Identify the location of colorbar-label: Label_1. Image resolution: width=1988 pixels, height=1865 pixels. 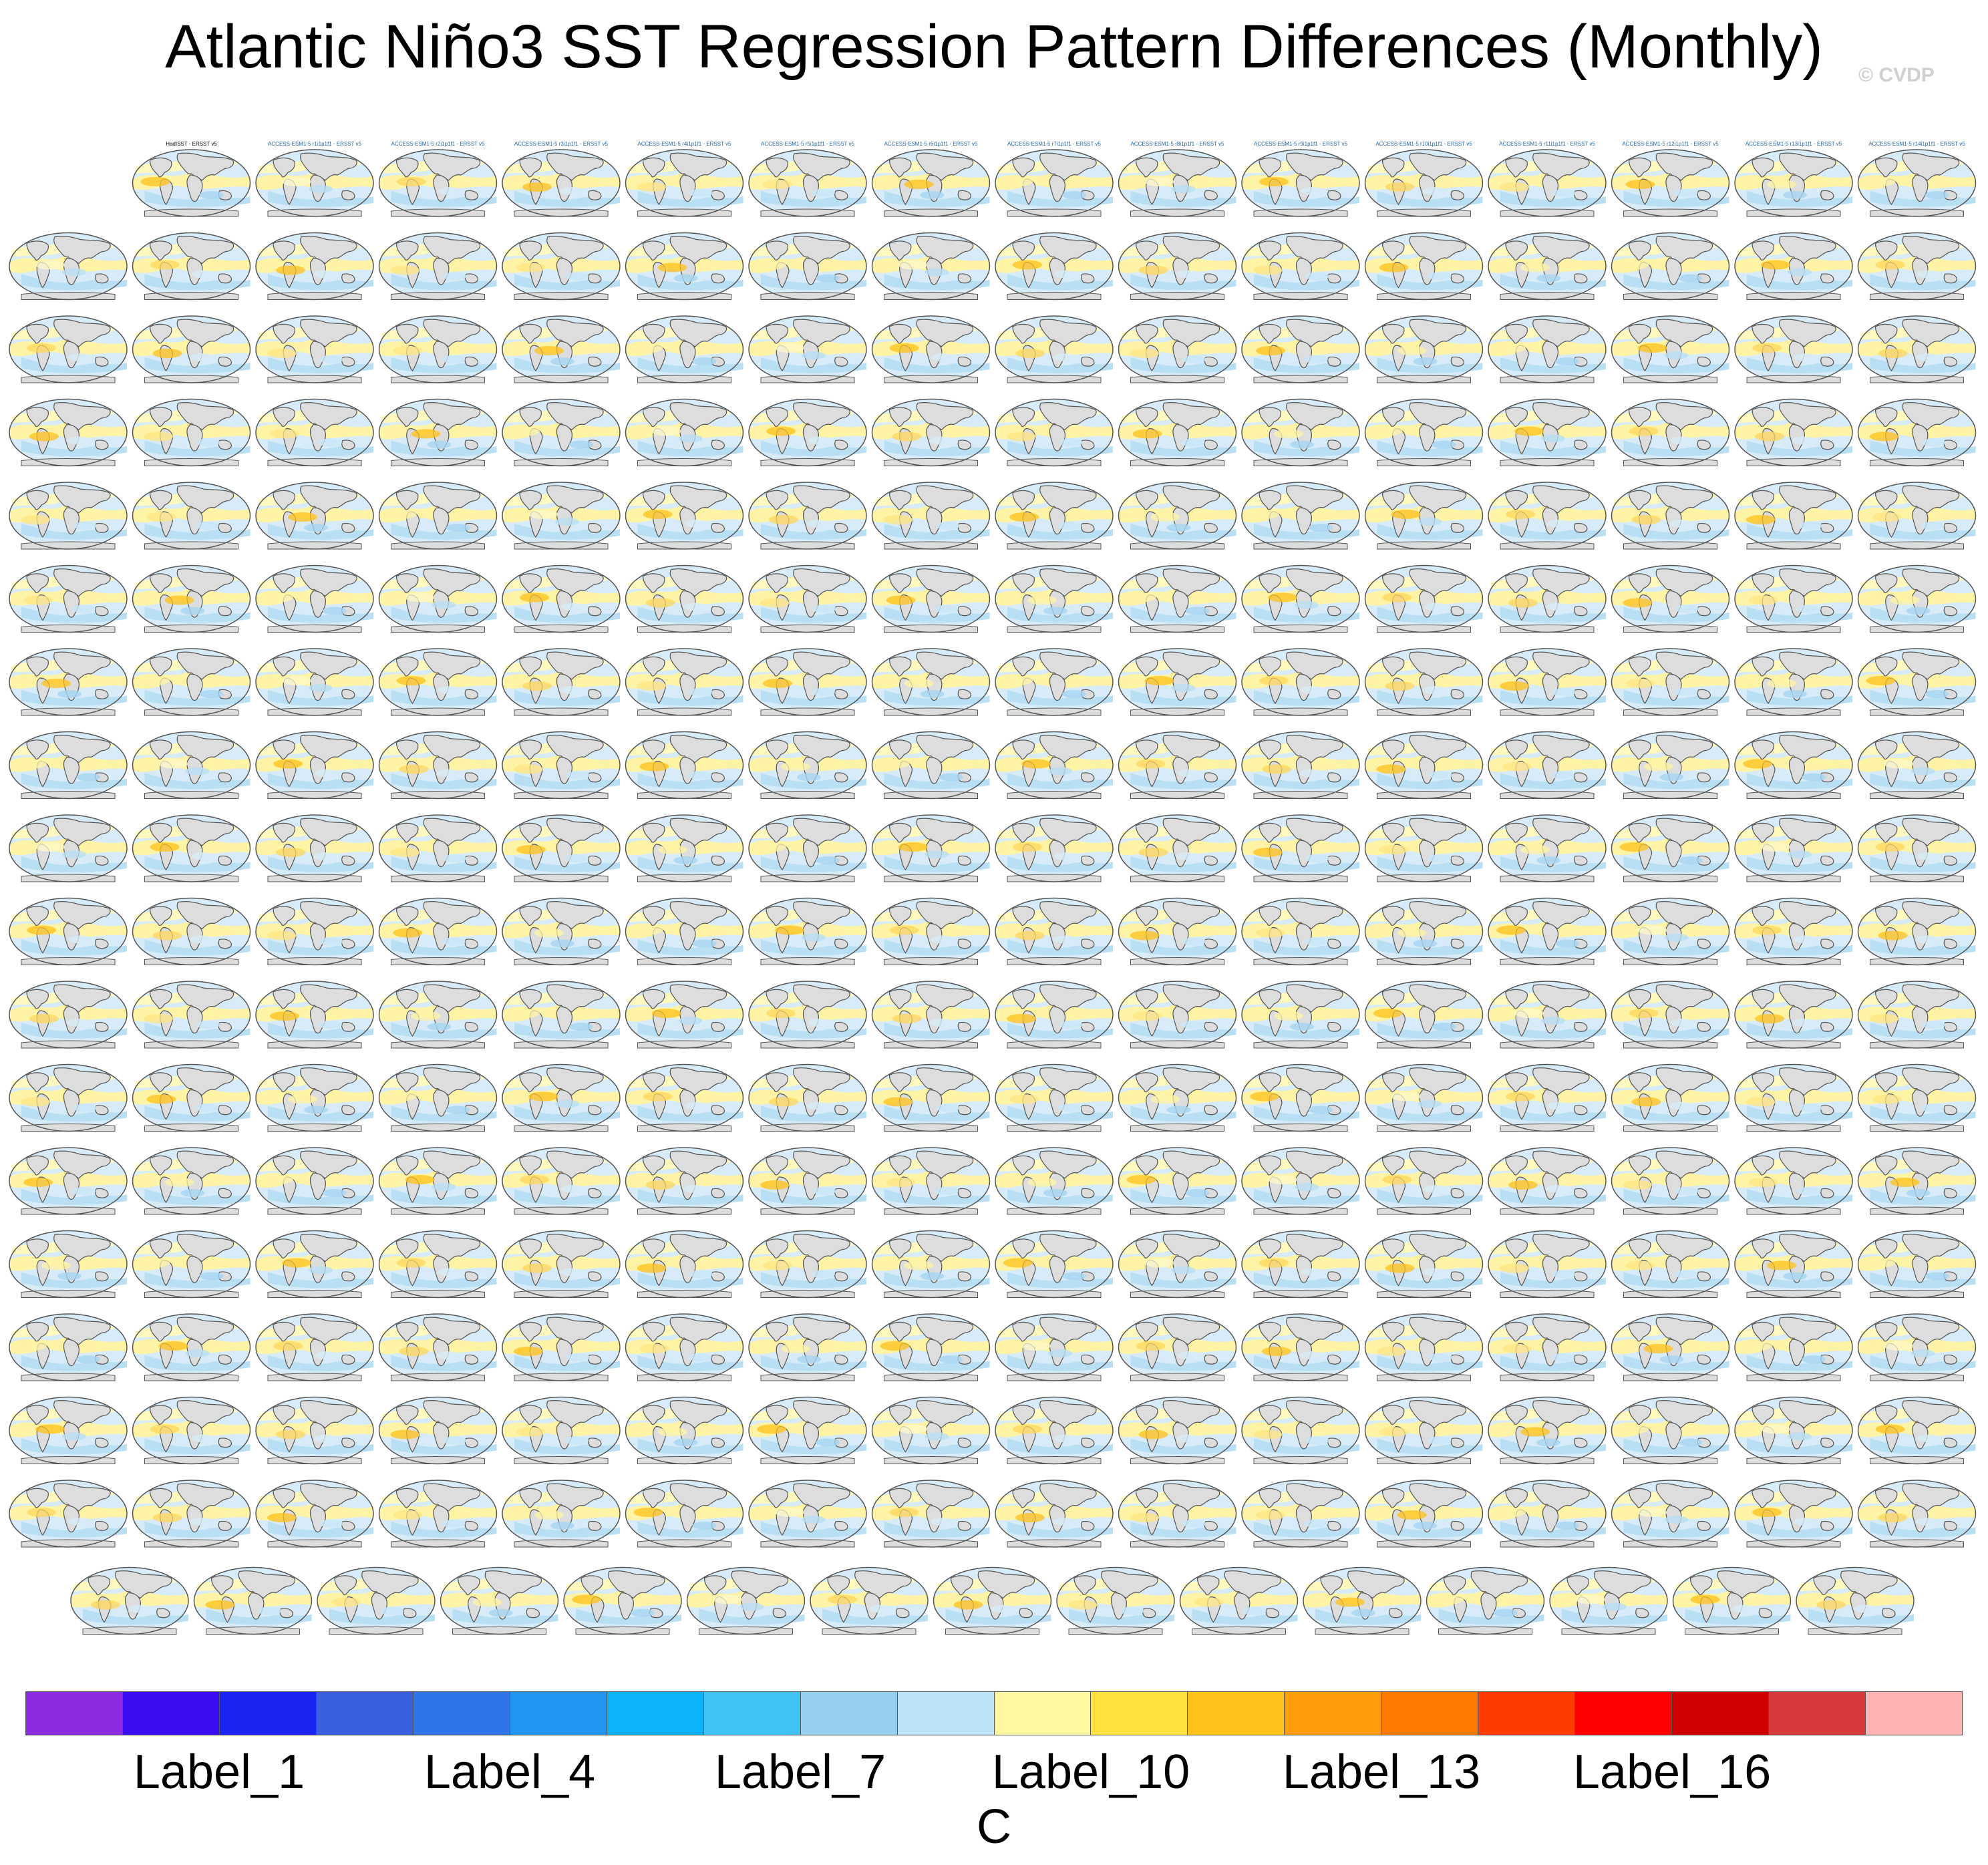
(219, 1772).